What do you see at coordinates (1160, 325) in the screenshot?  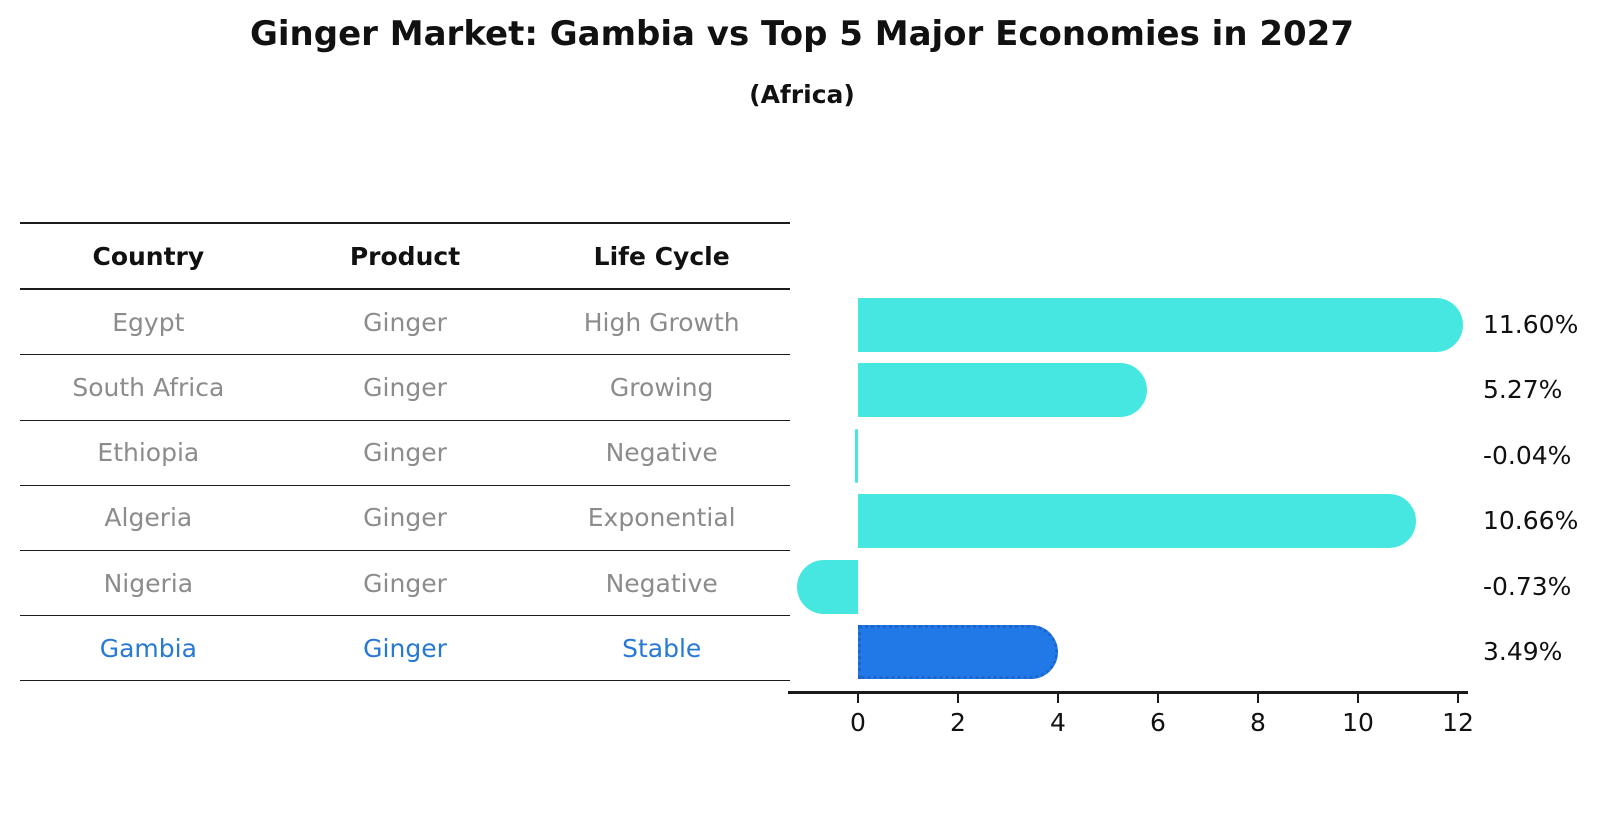 I see `bar-egypt` at bounding box center [1160, 325].